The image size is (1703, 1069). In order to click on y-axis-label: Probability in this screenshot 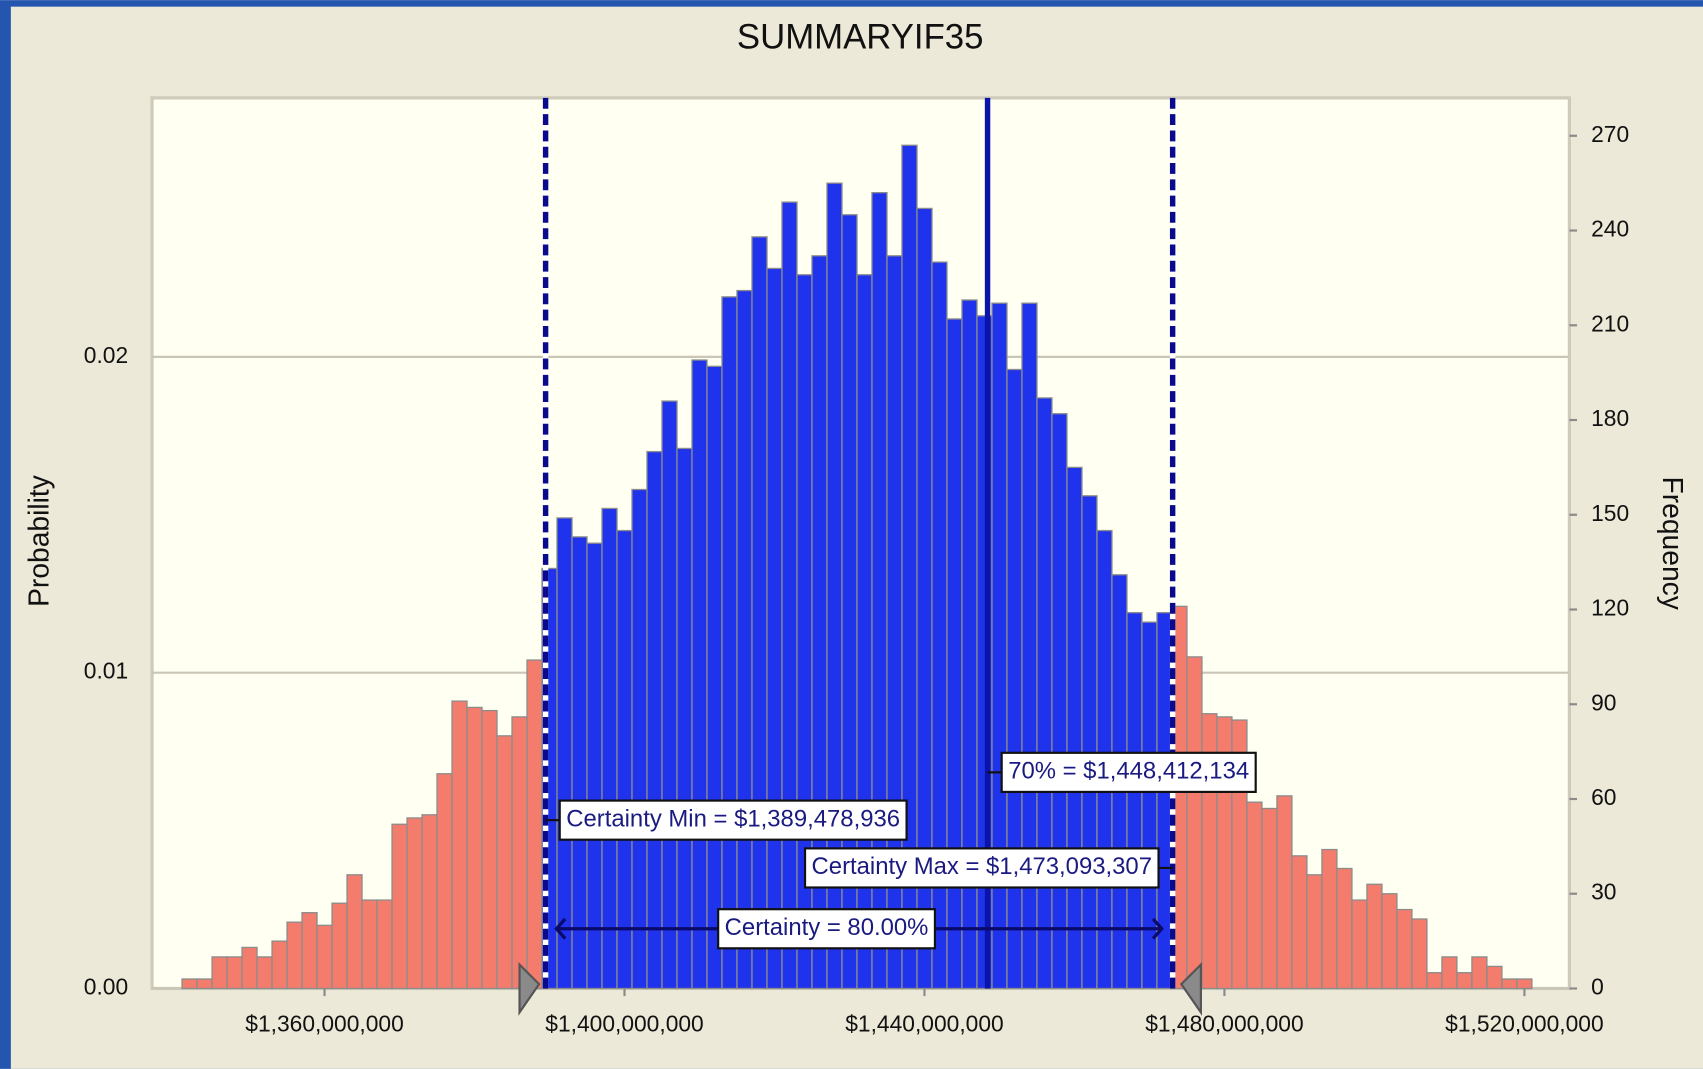, I will do `click(39, 540)`.